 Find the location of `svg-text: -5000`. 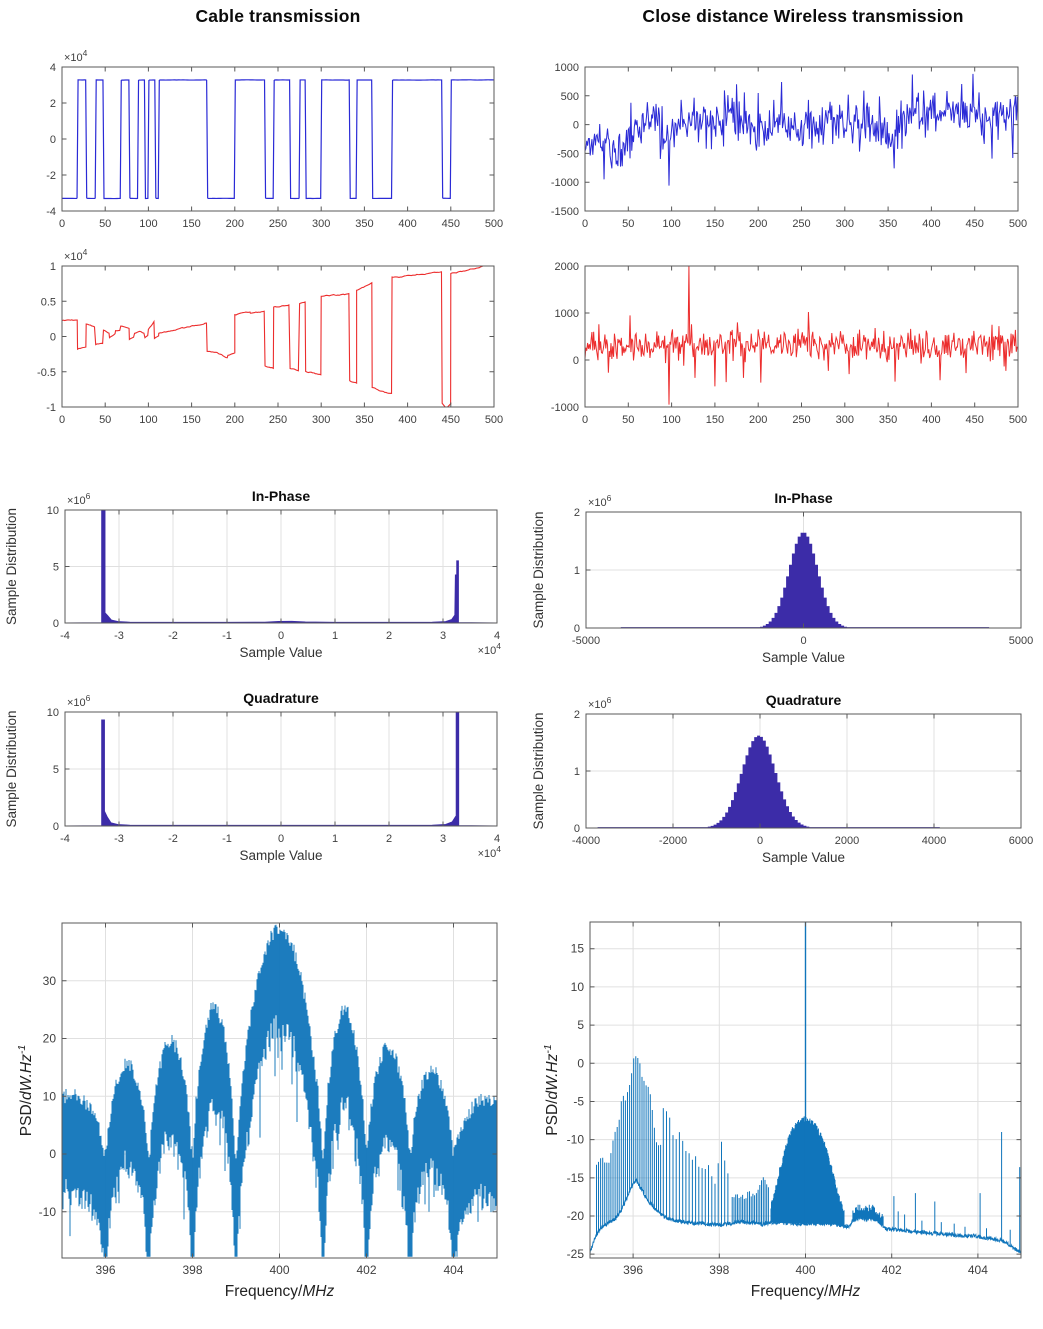

svg-text: -5000 is located at coordinates (586, 641).